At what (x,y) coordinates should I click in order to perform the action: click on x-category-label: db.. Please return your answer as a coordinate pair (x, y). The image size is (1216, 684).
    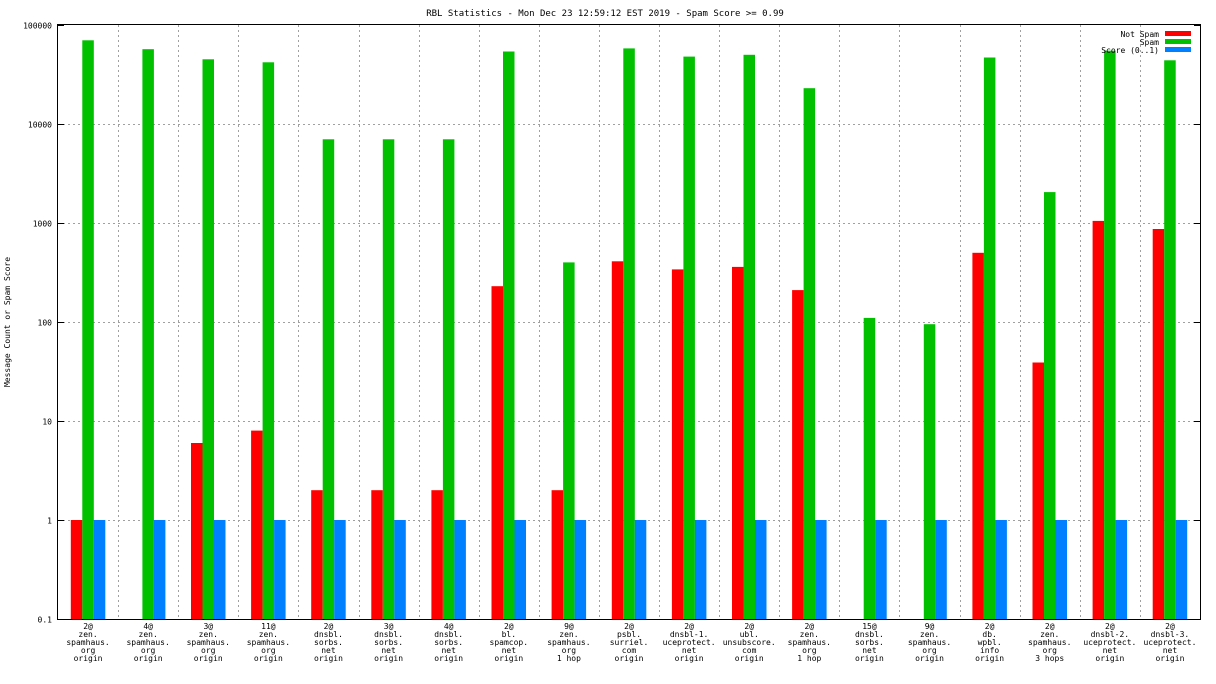
    Looking at the image, I should click on (989, 634).